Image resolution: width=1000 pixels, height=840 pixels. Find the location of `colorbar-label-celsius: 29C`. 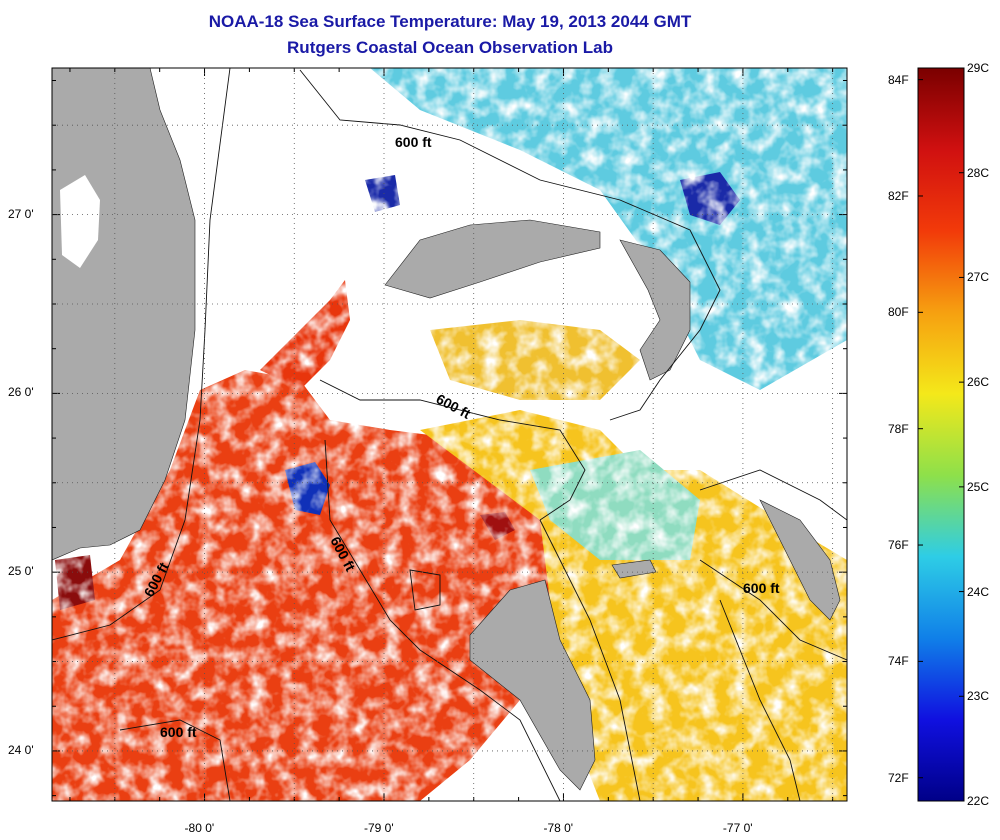

colorbar-label-celsius: 29C is located at coordinates (978, 68).